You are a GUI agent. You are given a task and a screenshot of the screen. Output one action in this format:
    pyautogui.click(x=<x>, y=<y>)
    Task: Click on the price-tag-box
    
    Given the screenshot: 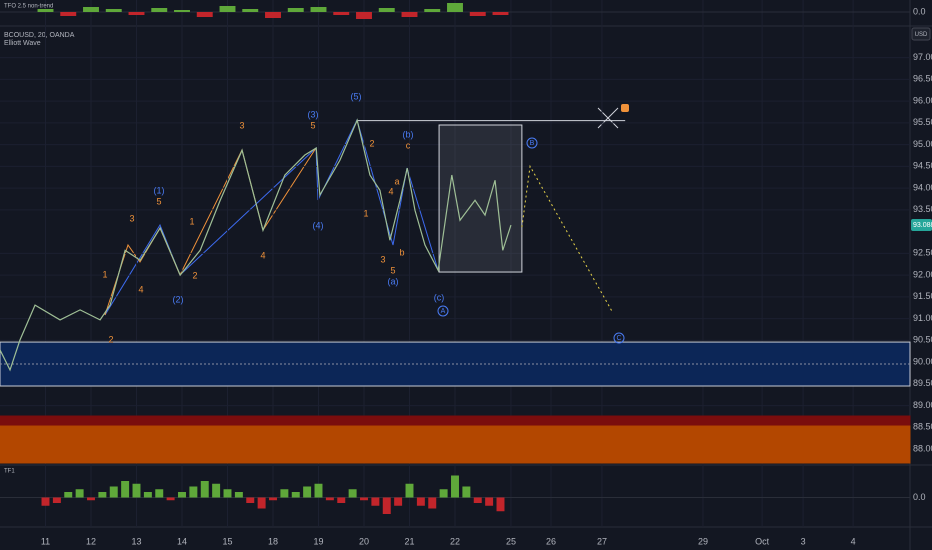 What is the action you would take?
    pyautogui.click(x=921, y=225)
    